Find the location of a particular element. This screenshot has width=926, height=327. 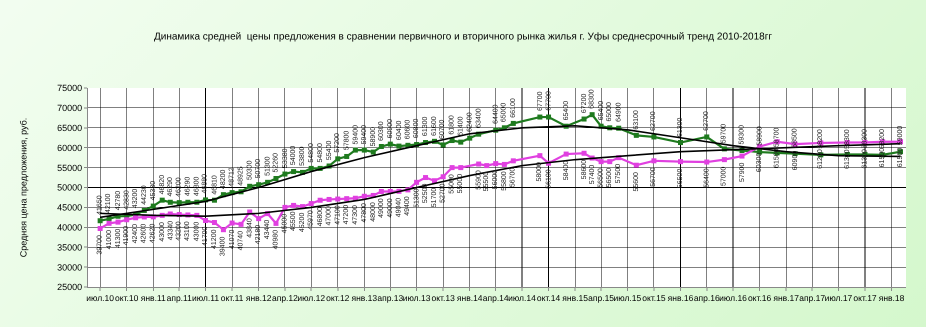

y-tick-label: 45000 is located at coordinates (69, 207).